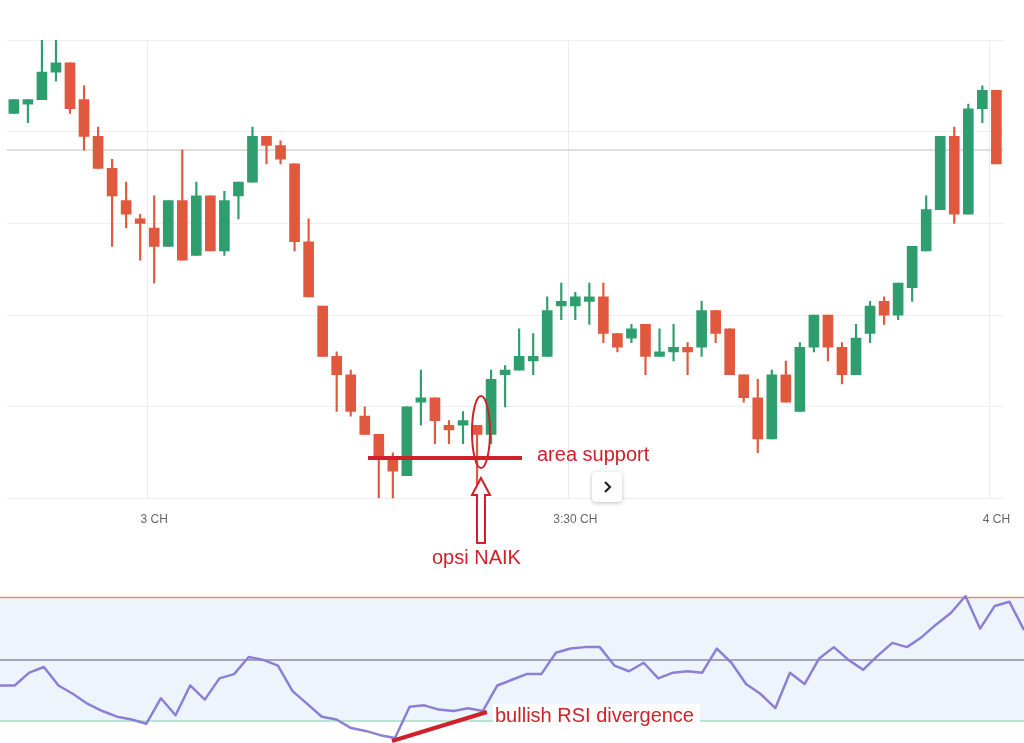  Describe the element at coordinates (154, 519) in the screenshot. I see `x-tick-label: 3 CH` at that location.